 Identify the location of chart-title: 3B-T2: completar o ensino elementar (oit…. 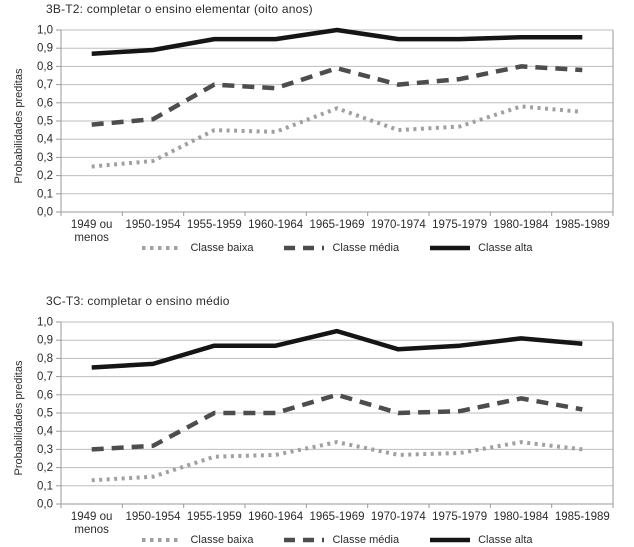
(179, 9).